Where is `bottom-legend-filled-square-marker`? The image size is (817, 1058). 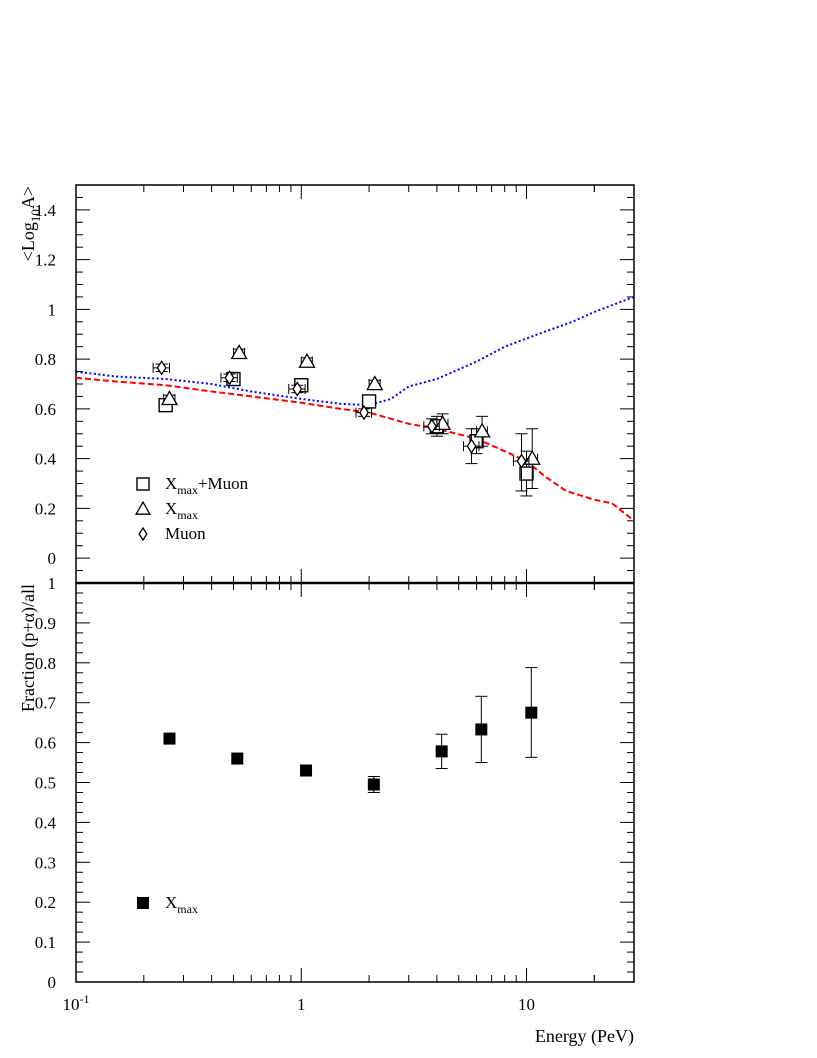 bottom-legend-filled-square-marker is located at coordinates (143, 903).